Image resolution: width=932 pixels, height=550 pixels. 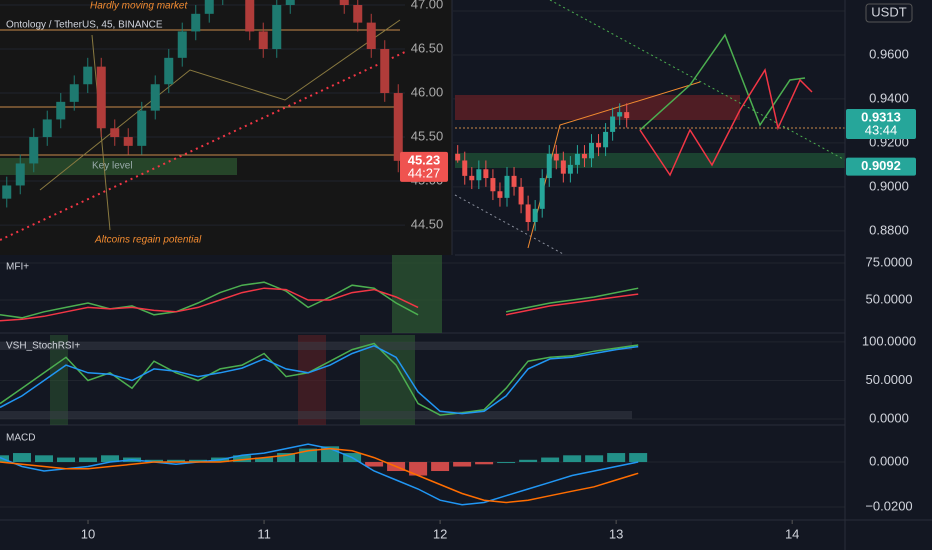 What do you see at coordinates (264, 533) in the screenshot?
I see `x-tick-label: 11` at bounding box center [264, 533].